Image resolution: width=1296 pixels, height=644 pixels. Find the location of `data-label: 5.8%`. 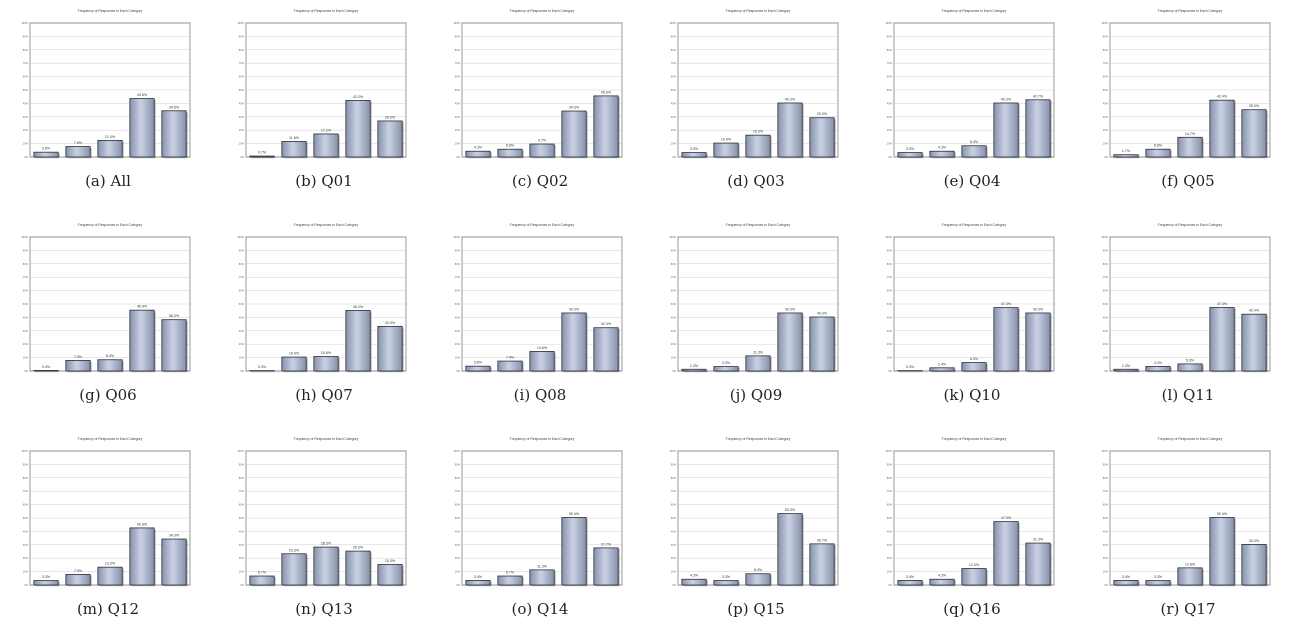

data-label: 5.8% is located at coordinates (1158, 146).